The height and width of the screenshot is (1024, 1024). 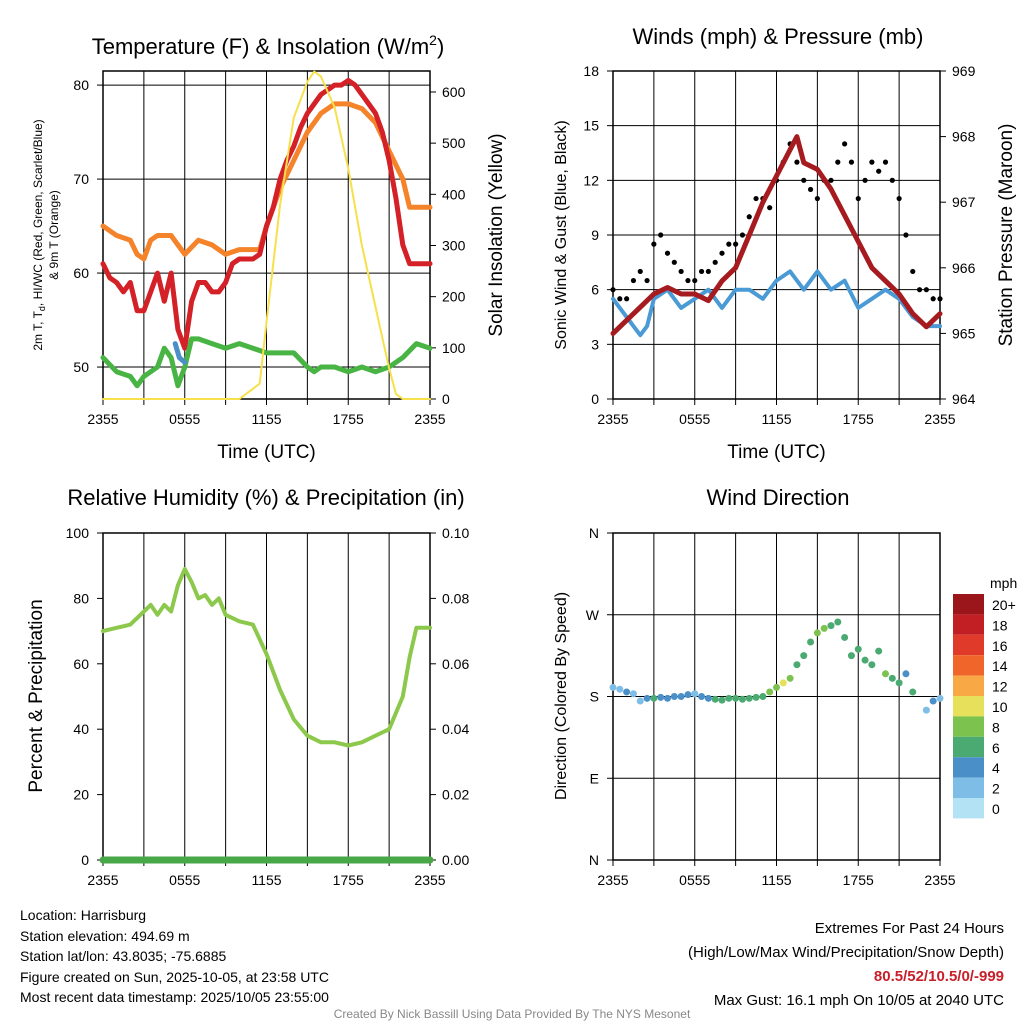 What do you see at coordinates (776, 880) in the screenshot?
I see `x-tick-label: 1155` at bounding box center [776, 880].